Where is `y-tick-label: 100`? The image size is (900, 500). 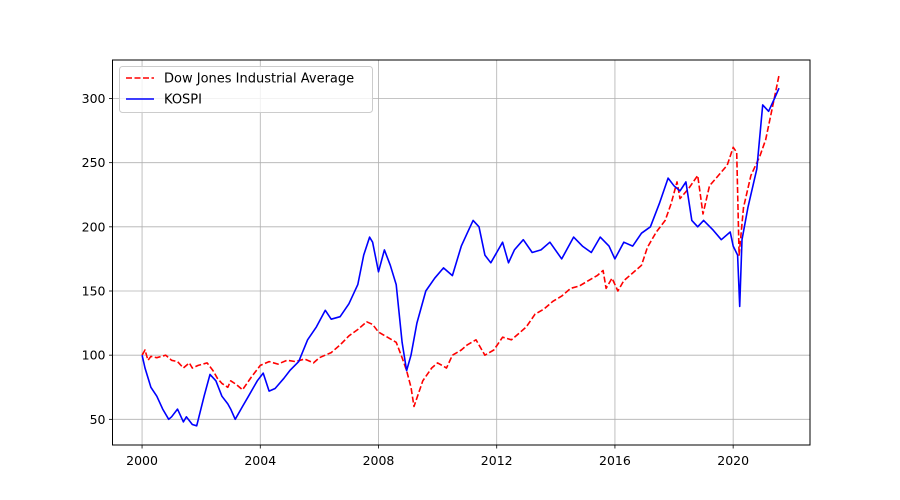
y-tick-label: 100 is located at coordinates (94, 355).